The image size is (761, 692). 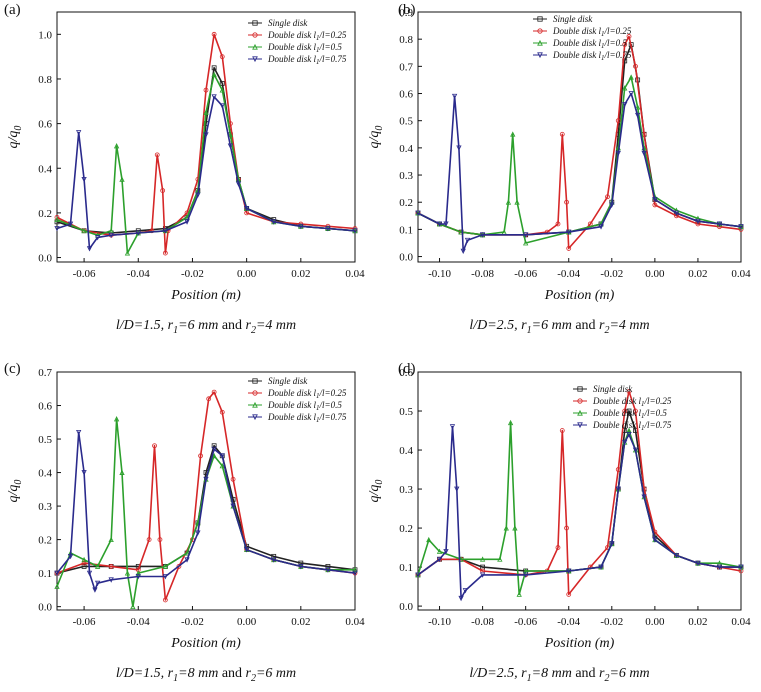 I want to click on caption-part: l/D=1.5, r, so click(x=145, y=673).